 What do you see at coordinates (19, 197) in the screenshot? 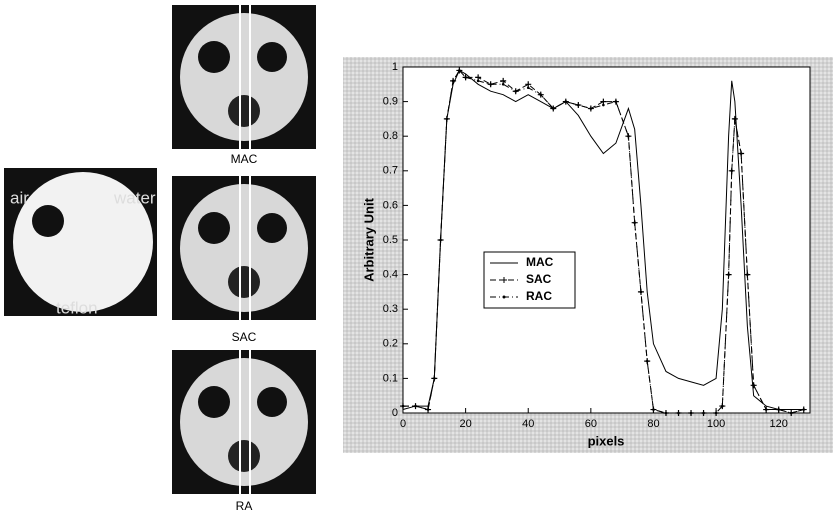
I see `phantom-label: air` at bounding box center [19, 197].